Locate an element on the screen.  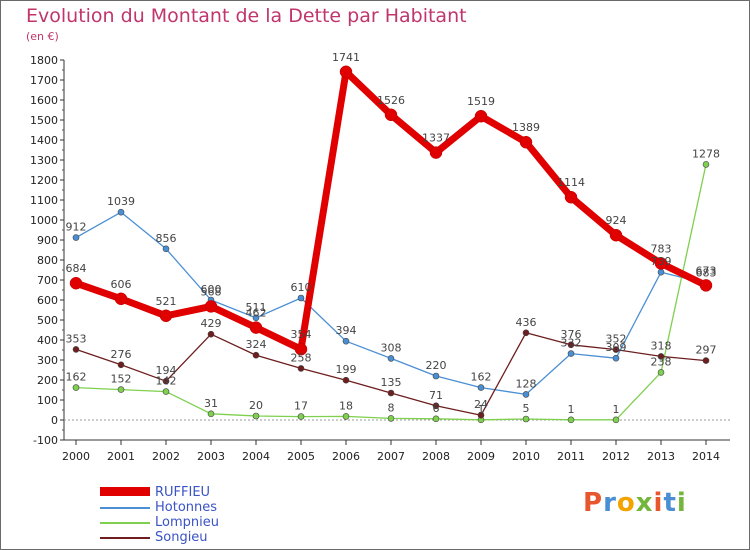
data-label-ruffieu: 354 is located at coordinates (301, 334).